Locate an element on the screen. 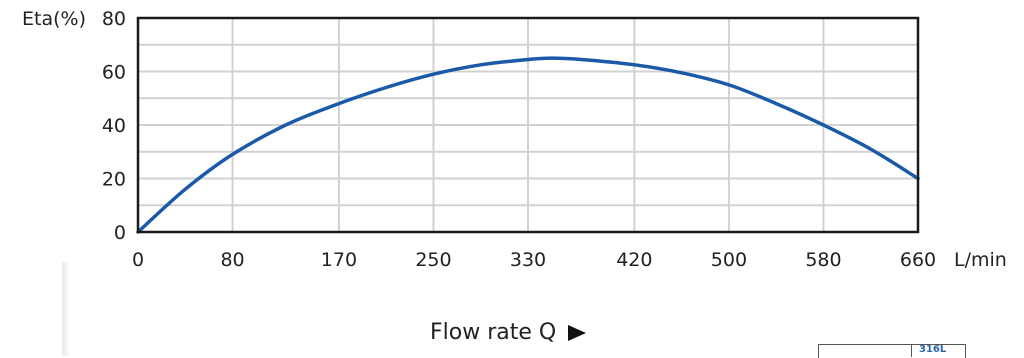 The width and height of the screenshot is (1024, 358). x-axis-unit: L/min is located at coordinates (980, 260).